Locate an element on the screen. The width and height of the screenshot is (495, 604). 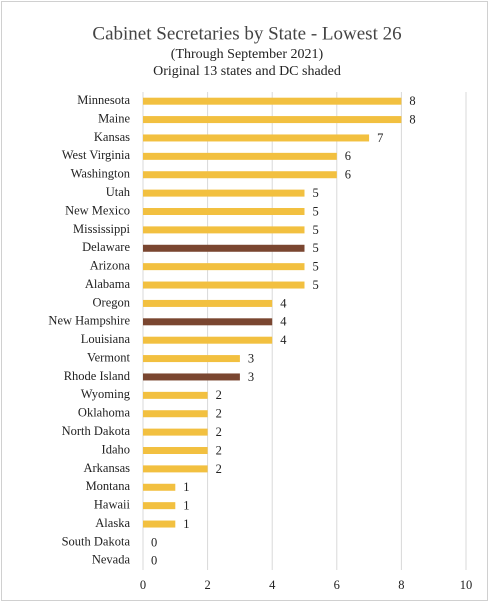
y-tick-label: Oklahoma is located at coordinates (104, 413).